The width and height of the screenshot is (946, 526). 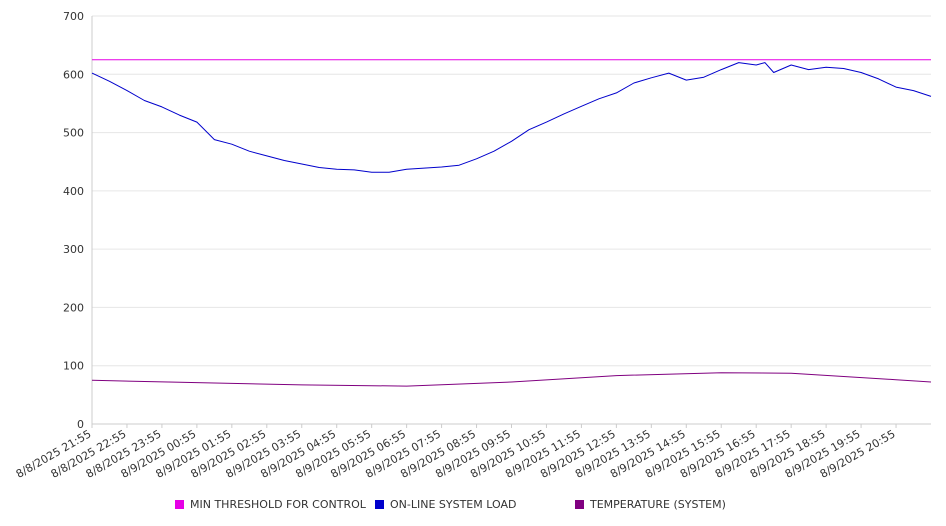 I want to click on legend-swatch-temperature, so click(x=579, y=504).